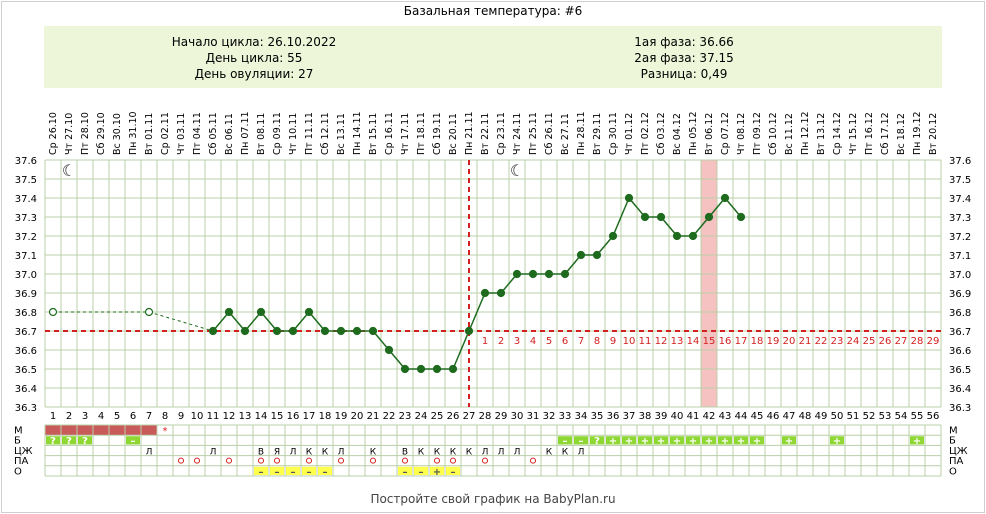  I want to click on date-label: Ср 07.12, so click(725, 133).